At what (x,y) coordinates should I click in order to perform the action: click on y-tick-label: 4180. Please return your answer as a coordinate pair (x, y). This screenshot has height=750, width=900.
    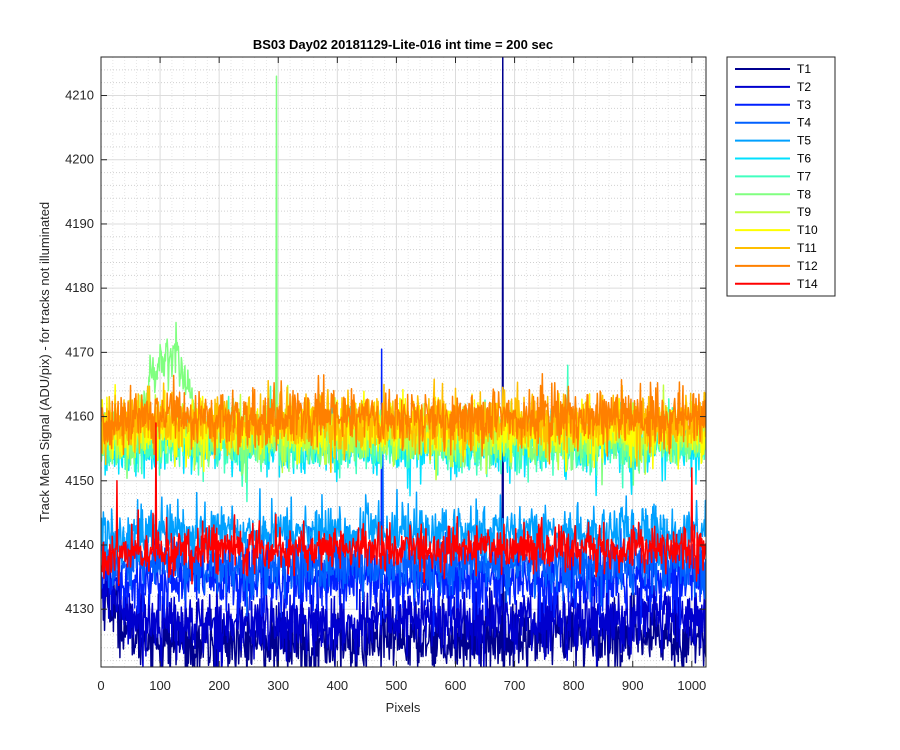
    Looking at the image, I should click on (79, 287).